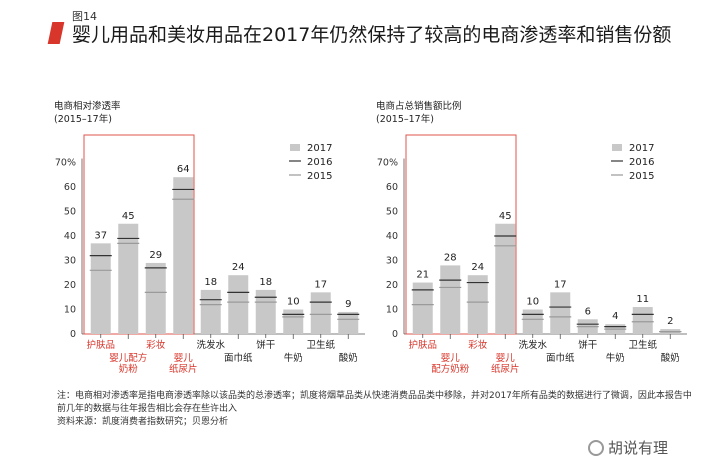  What do you see at coordinates (405, 119) in the screenshot?
I see `right-chart-subtitle: (2015–17年)` at bounding box center [405, 119].